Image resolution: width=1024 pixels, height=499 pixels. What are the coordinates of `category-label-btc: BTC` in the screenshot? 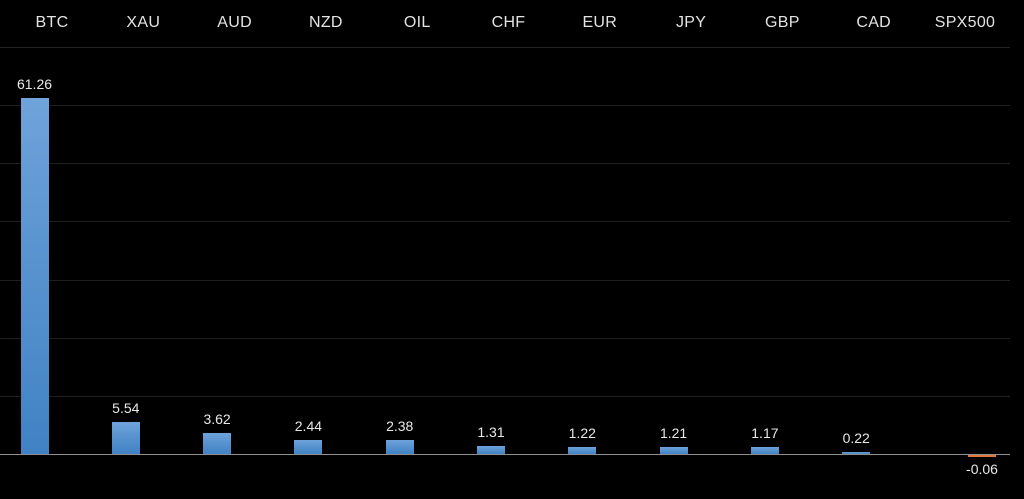 It's located at (52, 22).